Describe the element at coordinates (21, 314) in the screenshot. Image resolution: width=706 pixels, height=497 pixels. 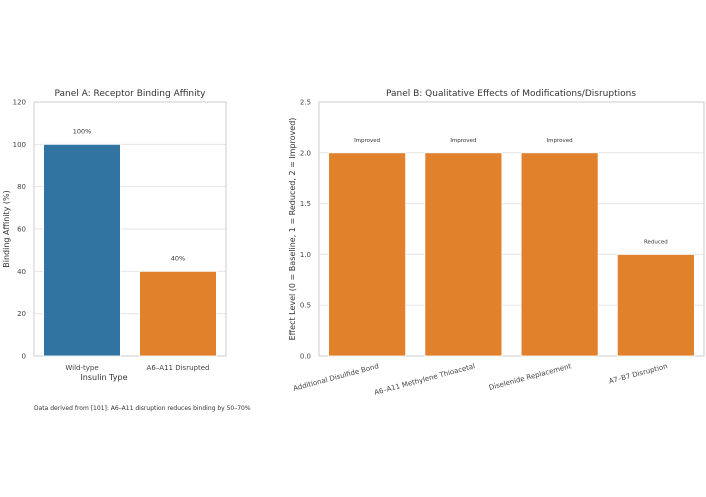
I see `y-tick-label: 20` at that location.